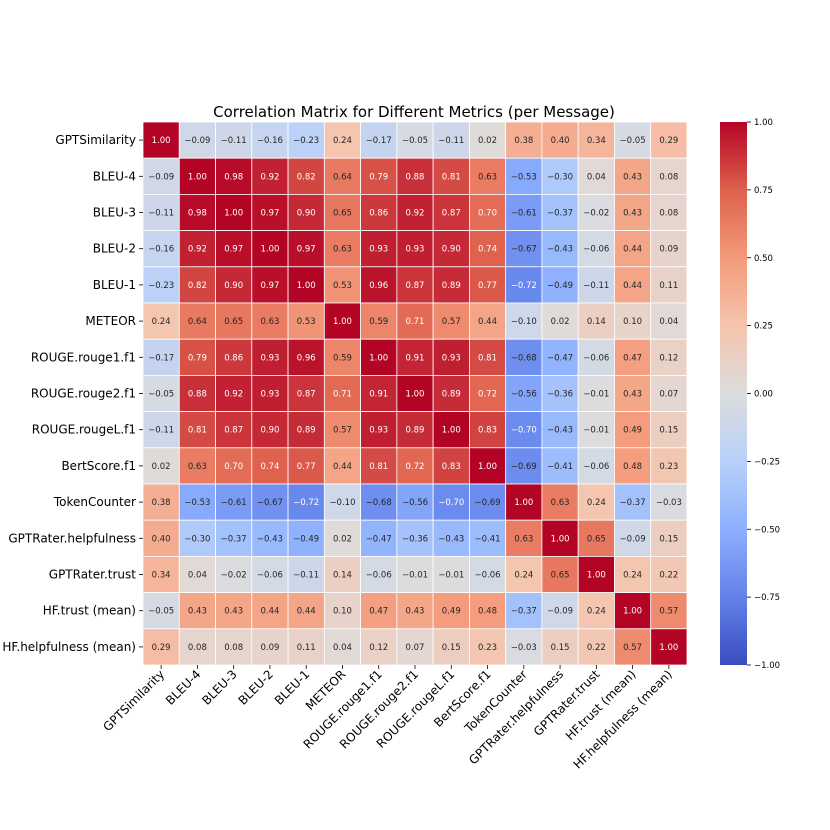 This screenshot has width=830, height=830. What do you see at coordinates (234, 576) in the screenshot?
I see `cell-value-label: −0.02` at bounding box center [234, 576].